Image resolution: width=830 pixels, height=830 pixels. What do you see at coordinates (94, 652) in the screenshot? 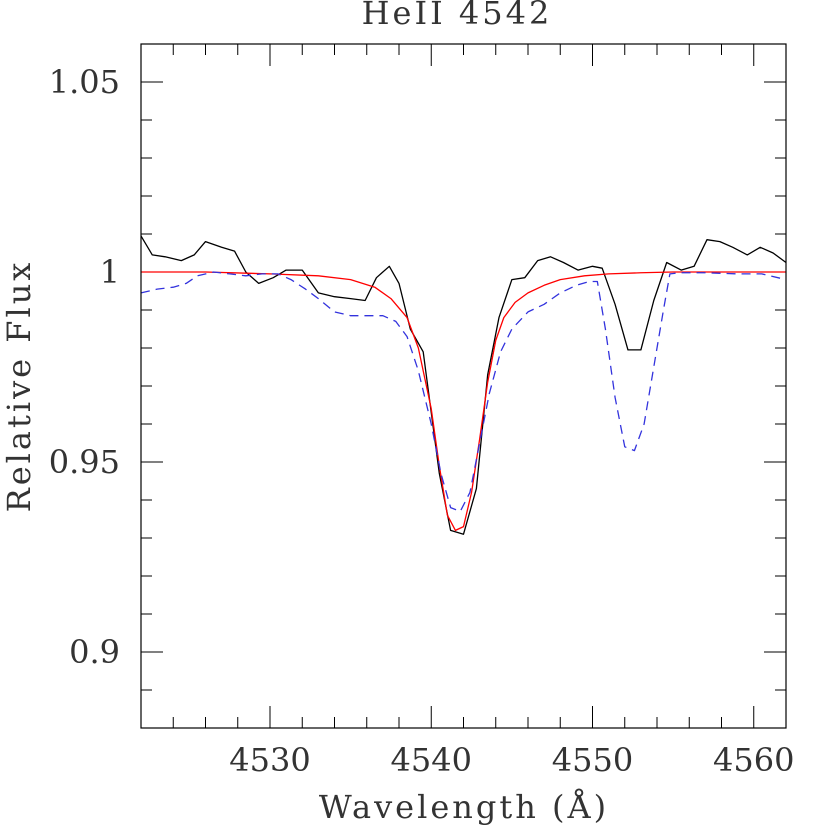
I see `y-tick-label: 0.9` at bounding box center [94, 652].